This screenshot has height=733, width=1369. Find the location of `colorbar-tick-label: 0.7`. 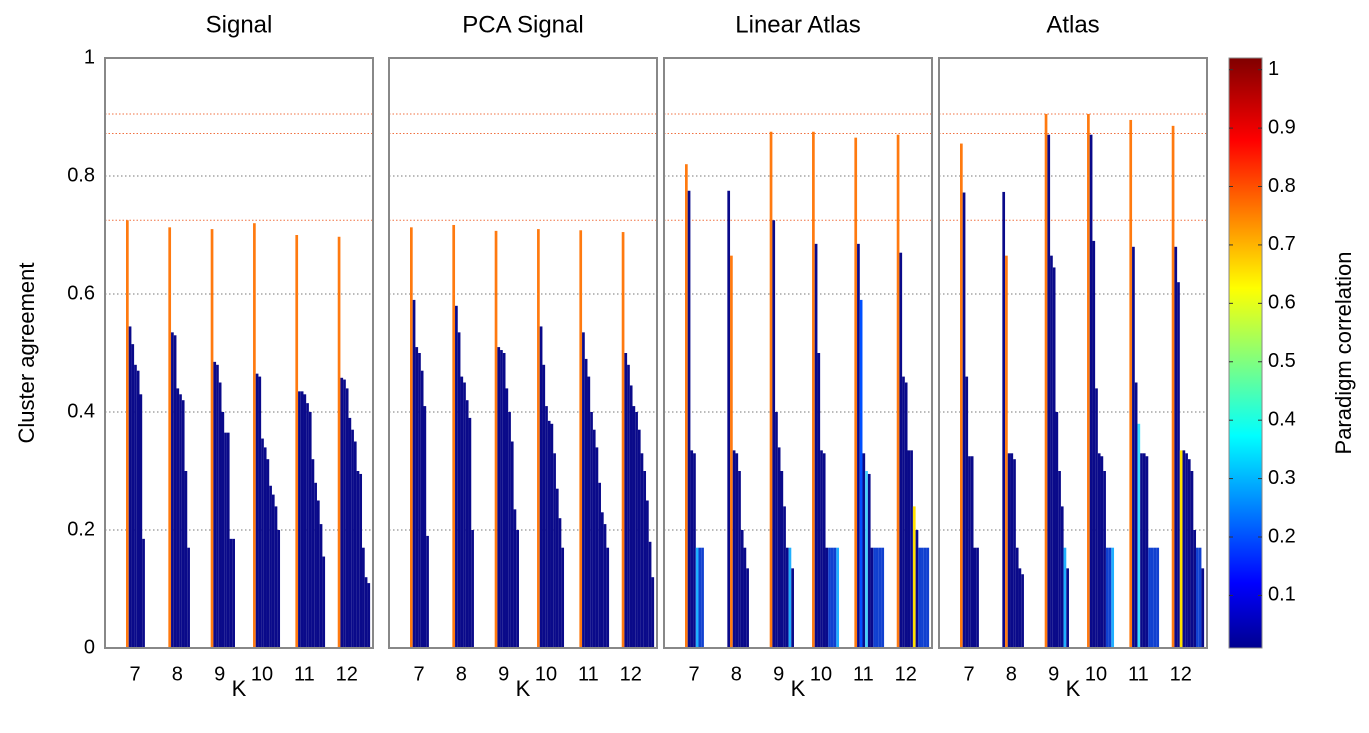

colorbar-tick-label: 0.7 is located at coordinates (1282, 244).